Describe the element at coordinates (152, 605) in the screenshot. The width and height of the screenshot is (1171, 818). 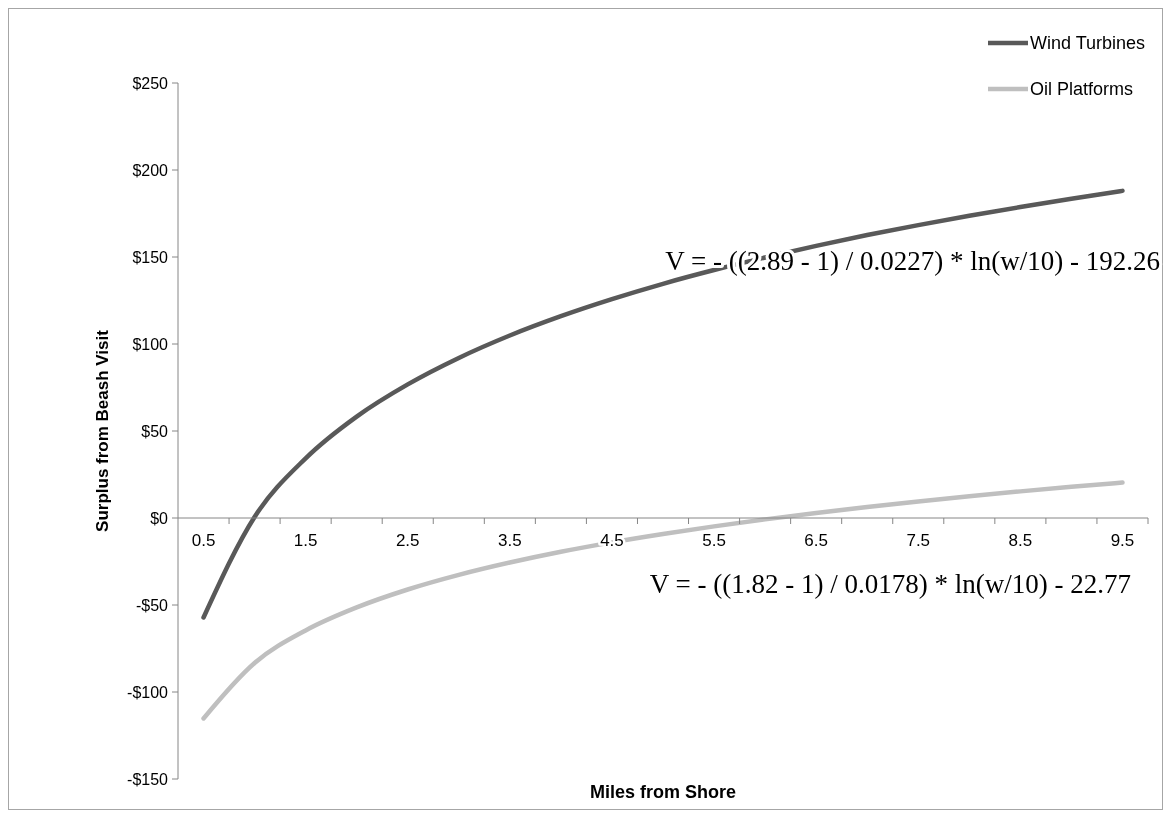
I see `y-tick-label: -$50` at that location.